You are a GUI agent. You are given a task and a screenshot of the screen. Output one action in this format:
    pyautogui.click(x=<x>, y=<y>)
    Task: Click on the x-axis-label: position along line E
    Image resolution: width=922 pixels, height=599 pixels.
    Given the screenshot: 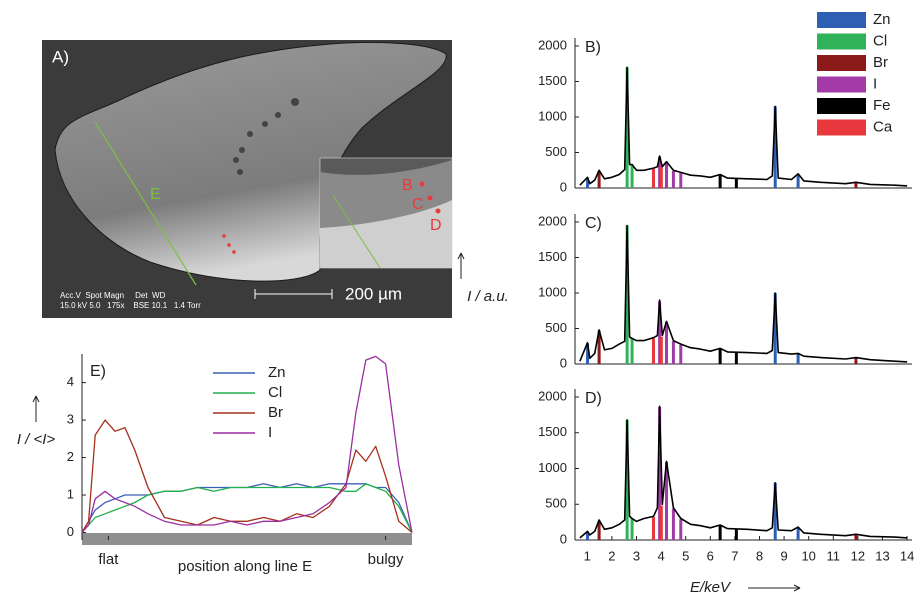 What is the action you would take?
    pyautogui.click(x=245, y=566)
    